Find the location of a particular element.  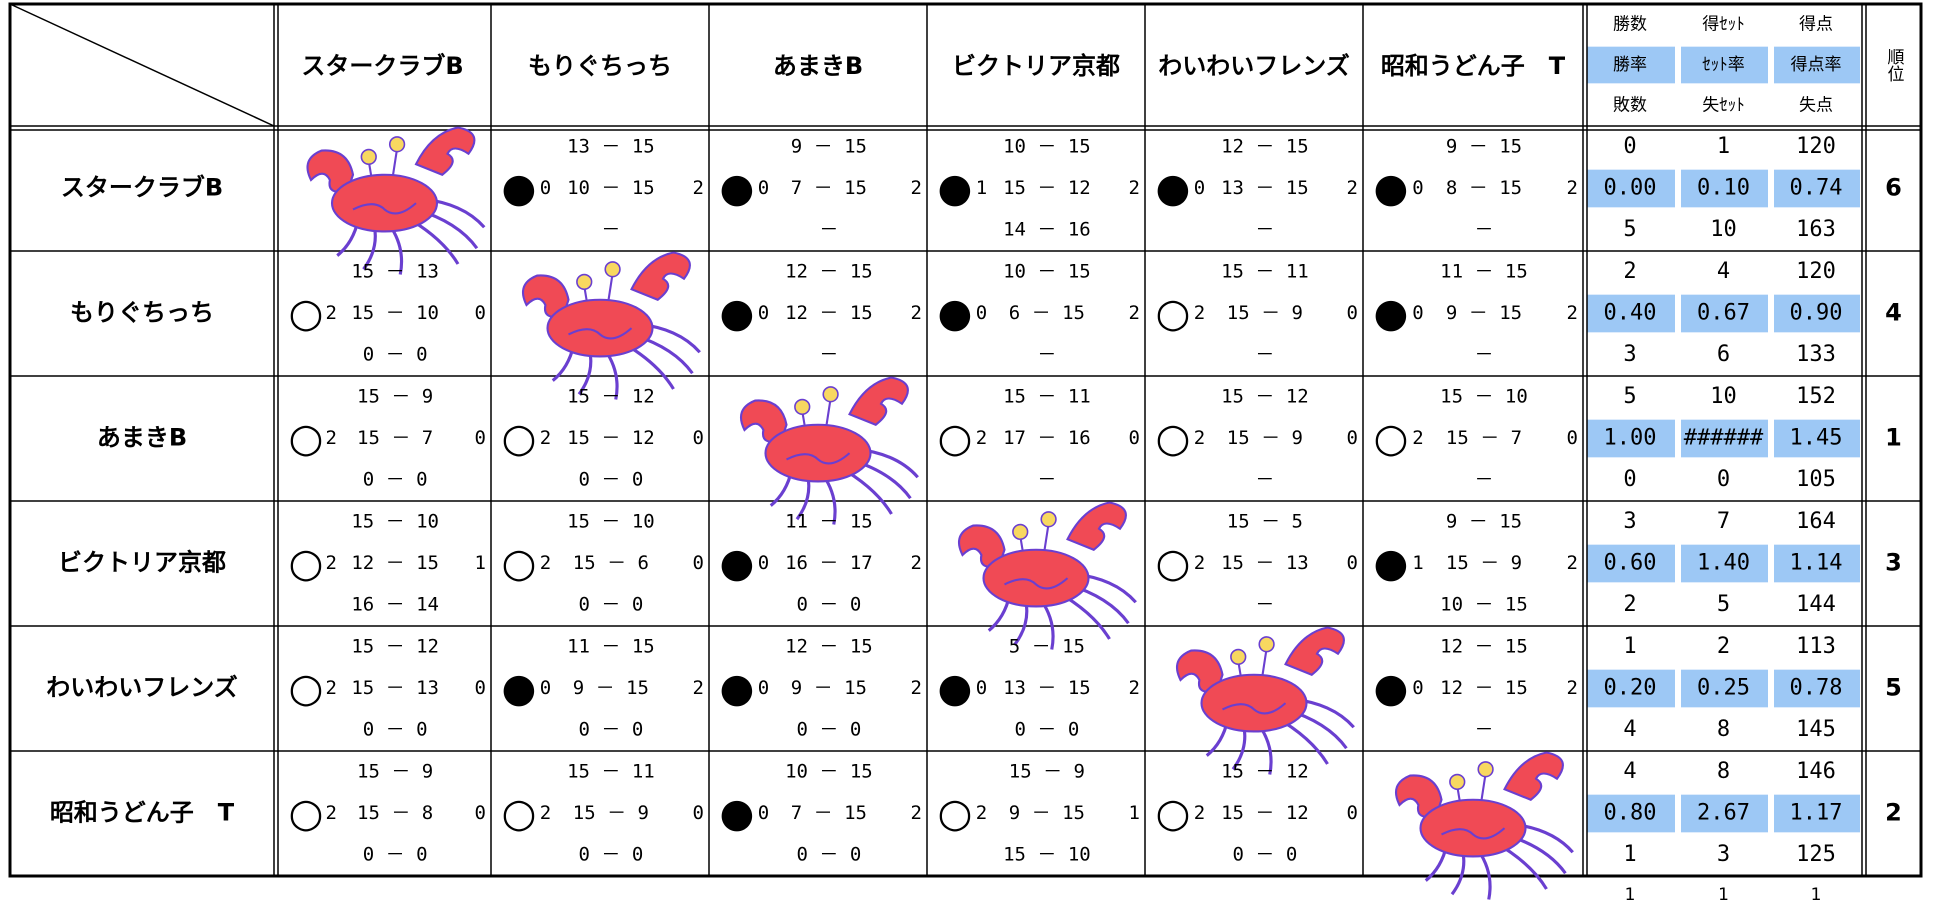

set-score: 15 － 10 is located at coordinates (395, 313).